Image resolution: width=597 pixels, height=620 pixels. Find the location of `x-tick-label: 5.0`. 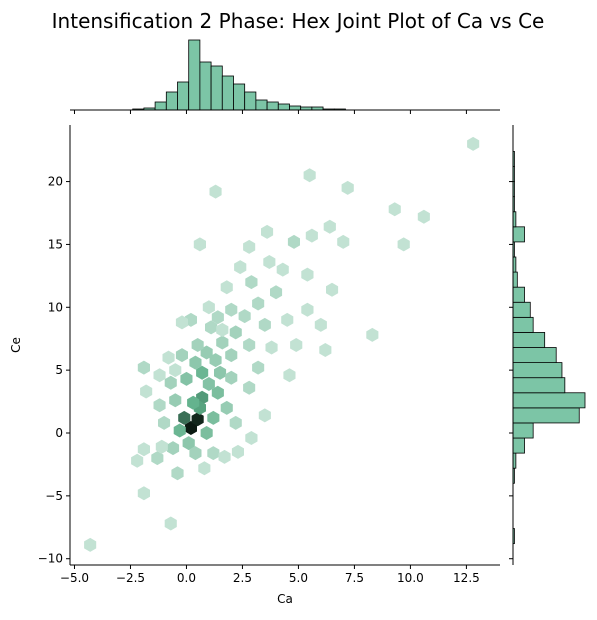

x-tick-label: 5.0 is located at coordinates (298, 578).